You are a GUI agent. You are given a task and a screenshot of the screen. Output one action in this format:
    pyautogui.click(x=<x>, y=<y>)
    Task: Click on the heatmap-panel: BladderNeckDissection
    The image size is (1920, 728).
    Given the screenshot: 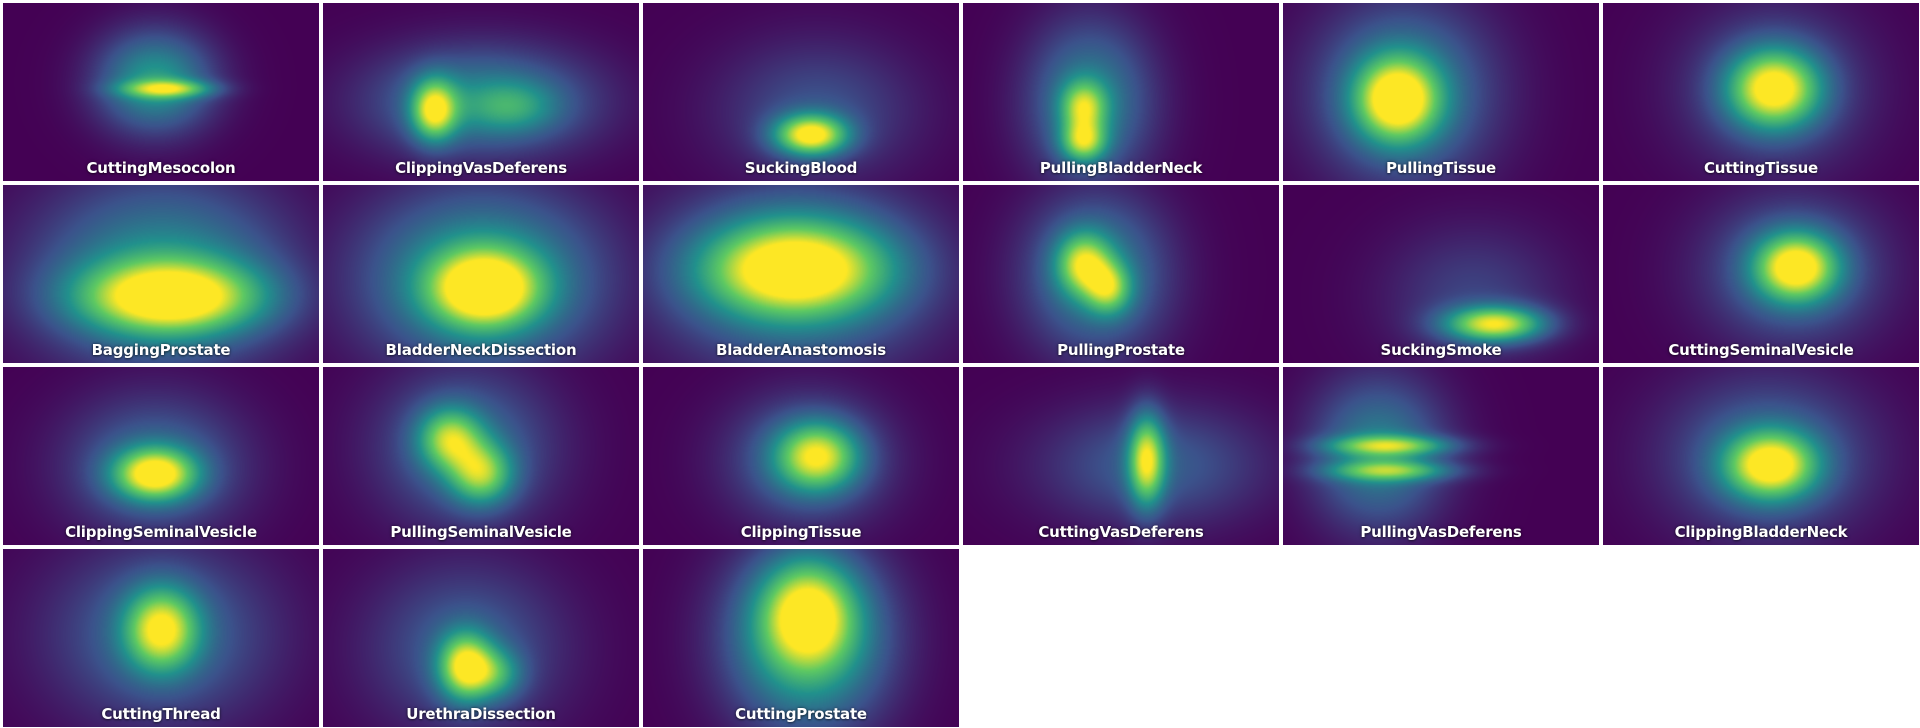 What is the action you would take?
    pyautogui.click(x=481, y=274)
    